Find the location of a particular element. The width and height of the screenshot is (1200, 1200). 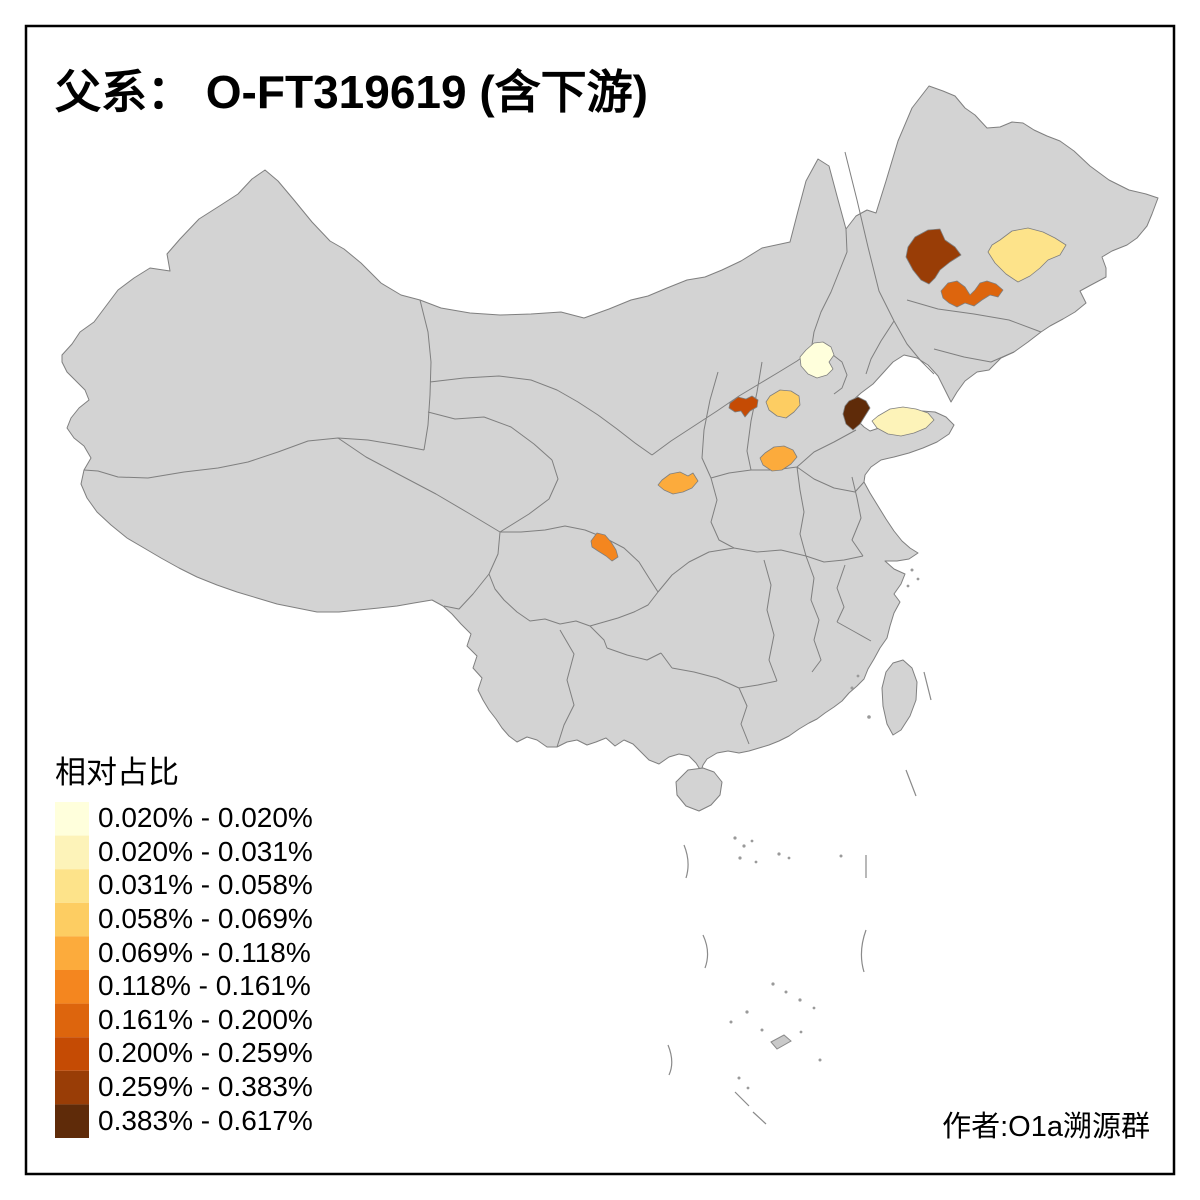

legend-label-1: 0.020% - 0.020% is located at coordinates (205, 817).